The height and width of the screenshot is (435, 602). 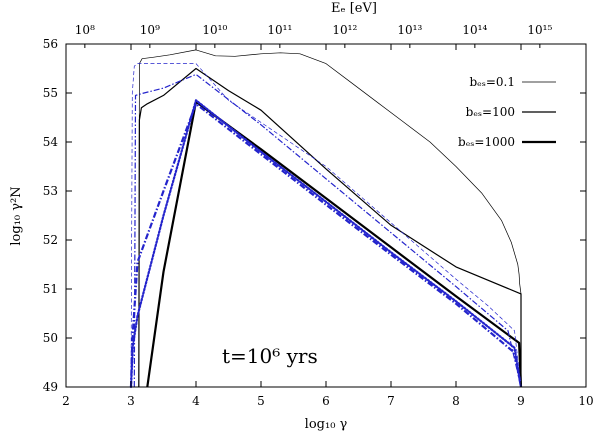 I want to click on x-tick-label-7: 7, so click(x=391, y=401).